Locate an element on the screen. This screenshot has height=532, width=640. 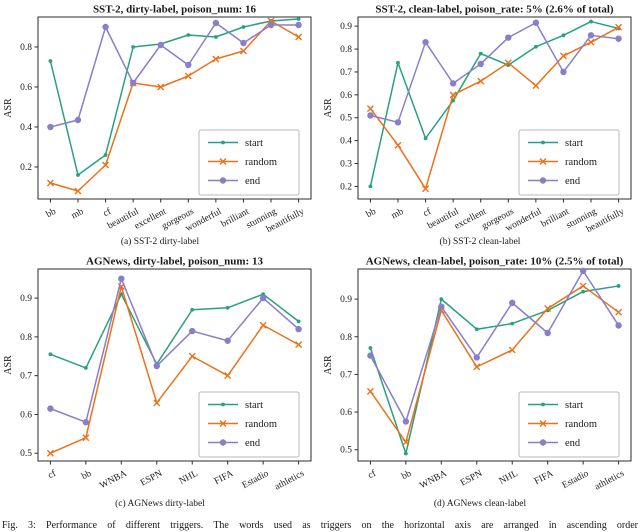
y-axis: 0.2 0.4 0.6 0.8 is located at coordinates (29, 108).